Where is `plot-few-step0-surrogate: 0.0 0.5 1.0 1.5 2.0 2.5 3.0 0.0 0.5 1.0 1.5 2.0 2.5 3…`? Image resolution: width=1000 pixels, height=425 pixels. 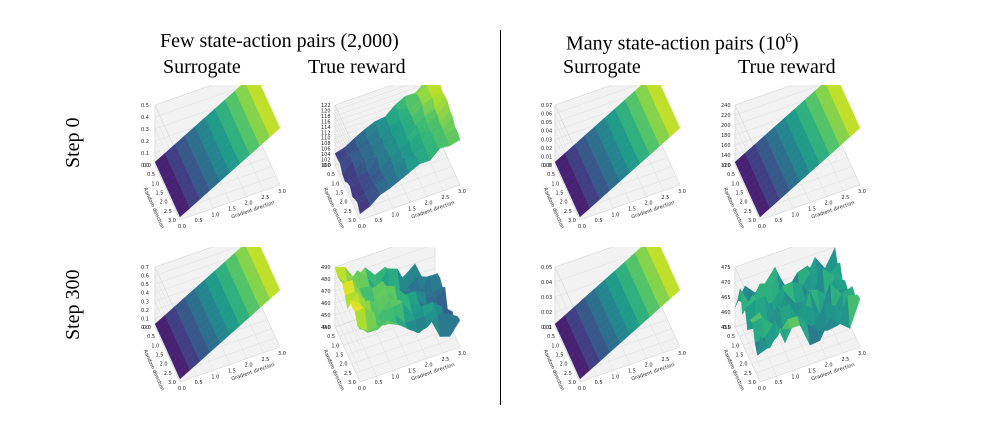
plot-few-step0-surrogate: 0.0 0.5 1.0 1.5 2.0 2.5 3.0 0.0 0.5 1.0 1.5 2.0 2.5 3… is located at coordinates (215, 165).